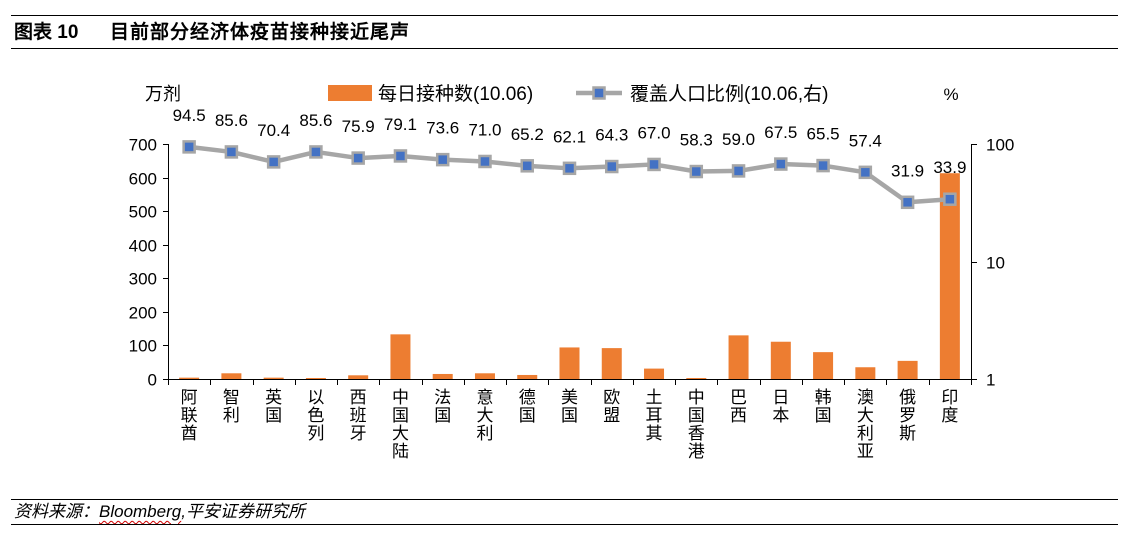 The image size is (1133, 540). Describe the element at coordinates (484, 415) in the screenshot. I see `category-label: 意大利` at that location.